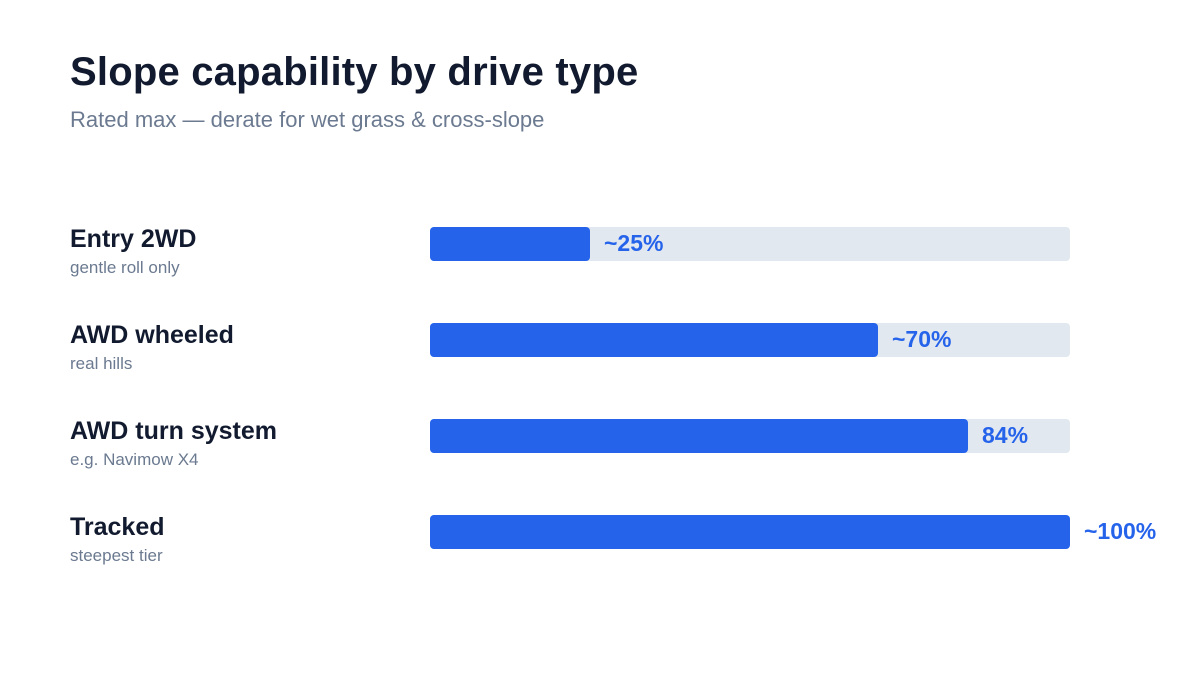 Image resolution: width=1200 pixels, height=675 pixels. I want to click on data-label: ~70%, so click(922, 339).